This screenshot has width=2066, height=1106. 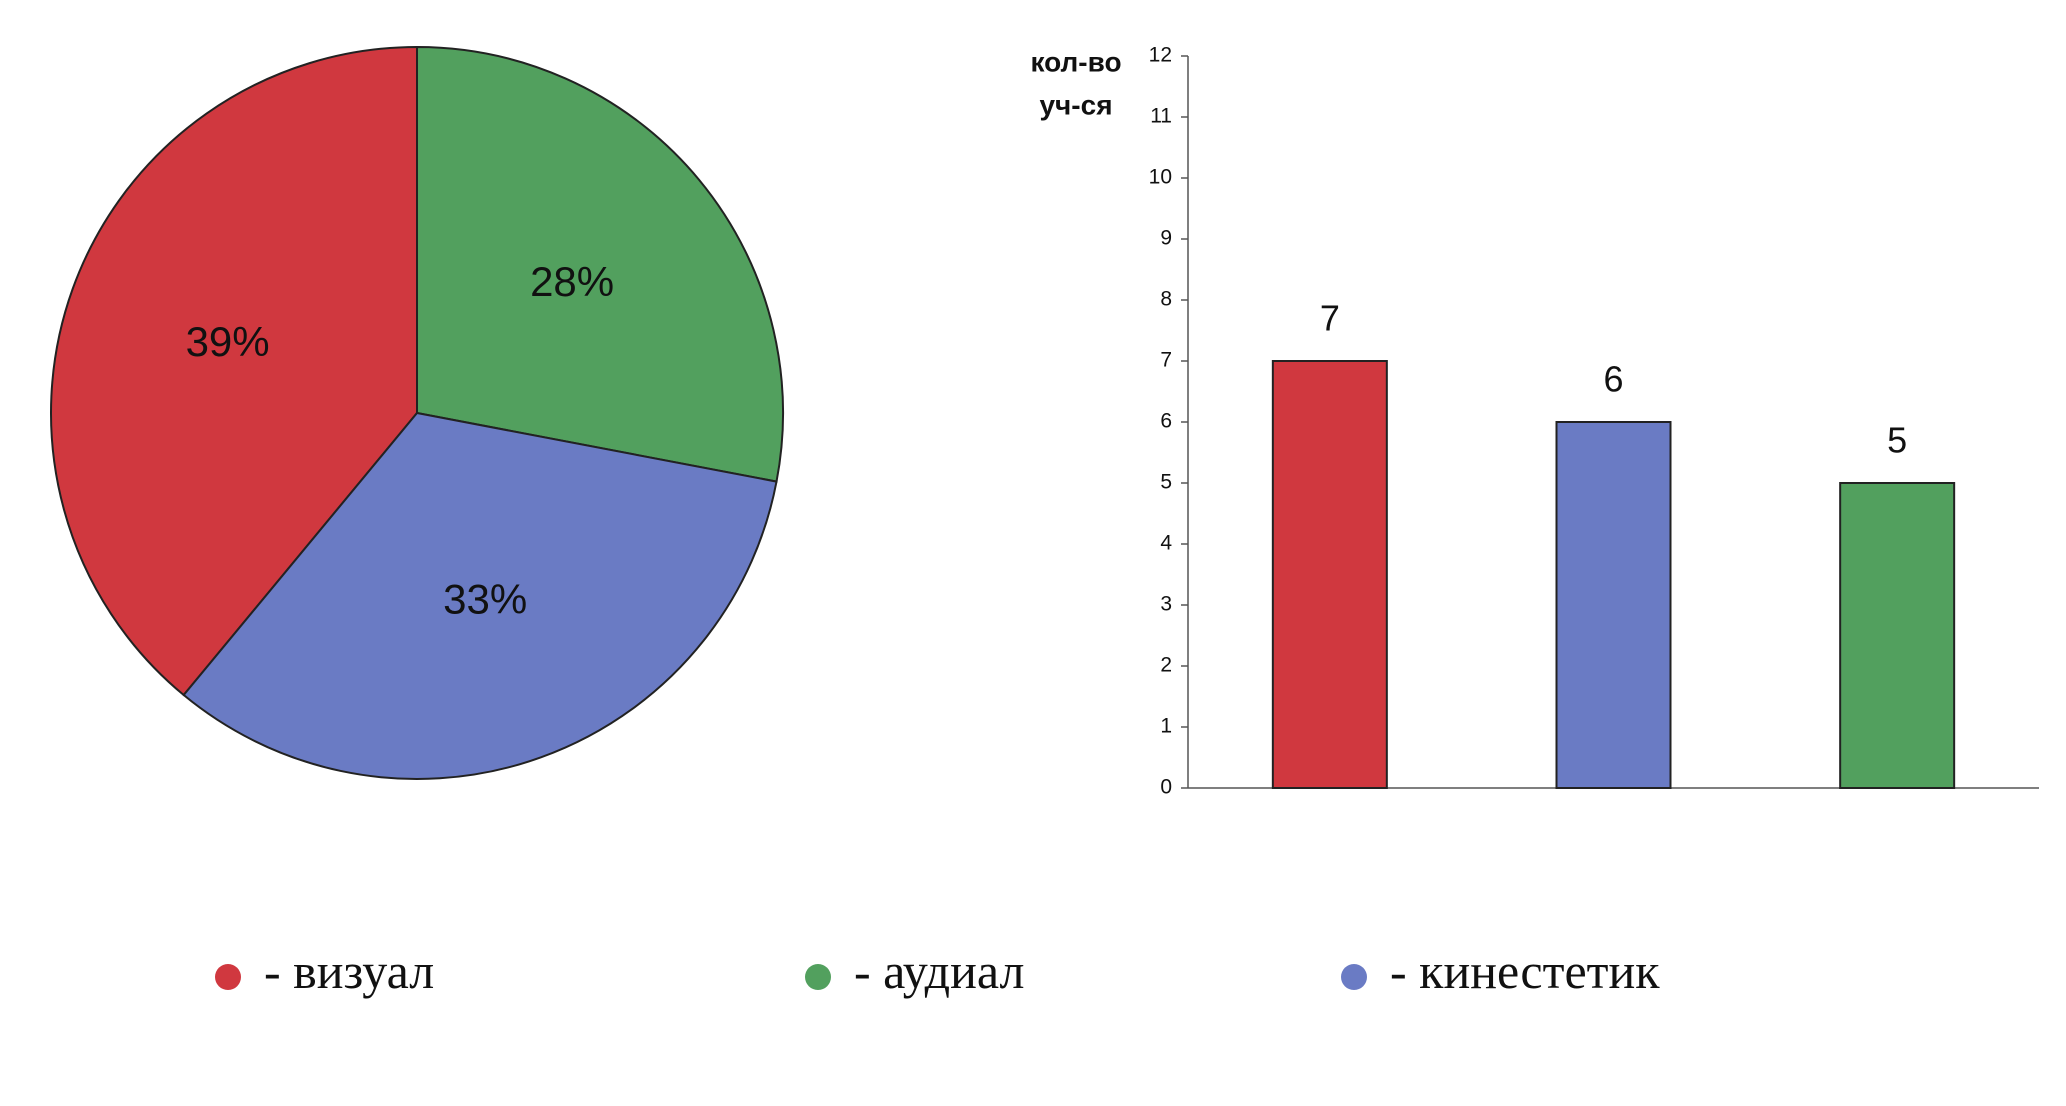 What do you see at coordinates (1166, 299) in the screenshot?
I see `y-tick-label: 8` at bounding box center [1166, 299].